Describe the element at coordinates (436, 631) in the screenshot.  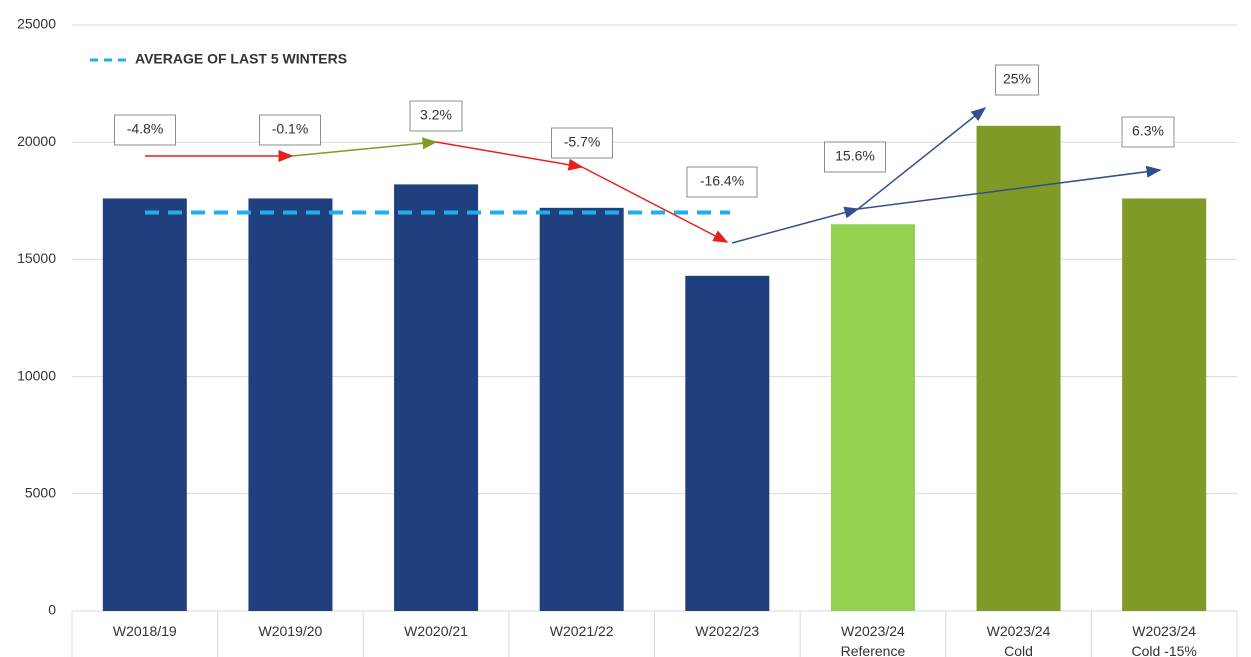
I see `x-tick-label: W2020/21` at that location.